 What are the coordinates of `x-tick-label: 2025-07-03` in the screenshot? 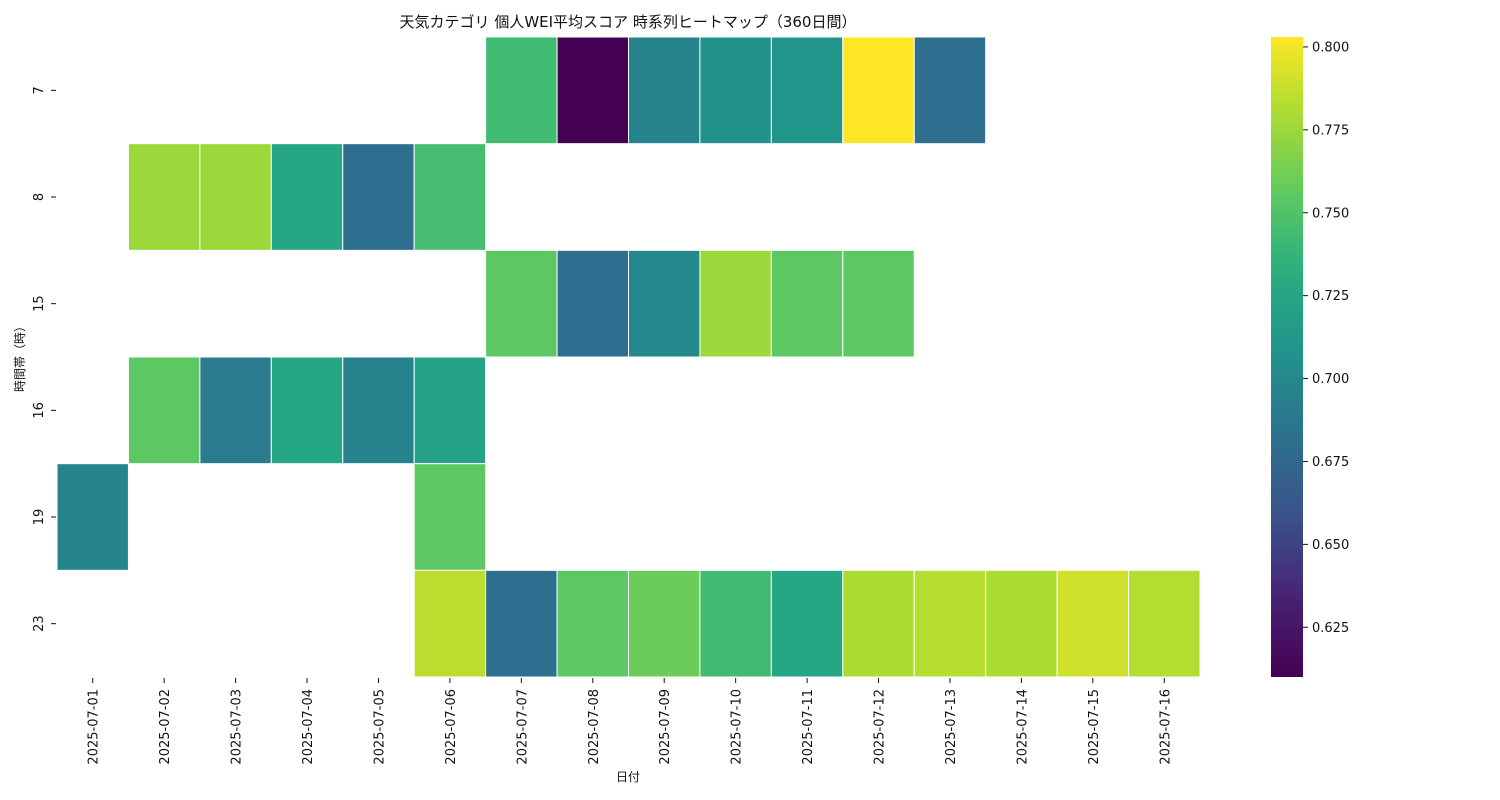 It's located at (237, 727).